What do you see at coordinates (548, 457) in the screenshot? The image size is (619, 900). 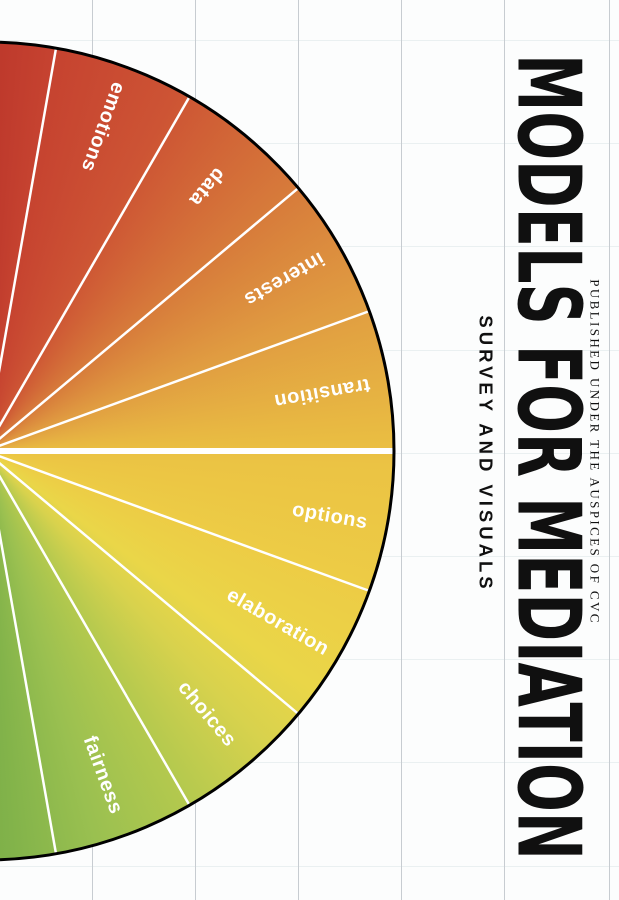 I see `main-title: MODELS FOR MEDIATION` at bounding box center [548, 457].